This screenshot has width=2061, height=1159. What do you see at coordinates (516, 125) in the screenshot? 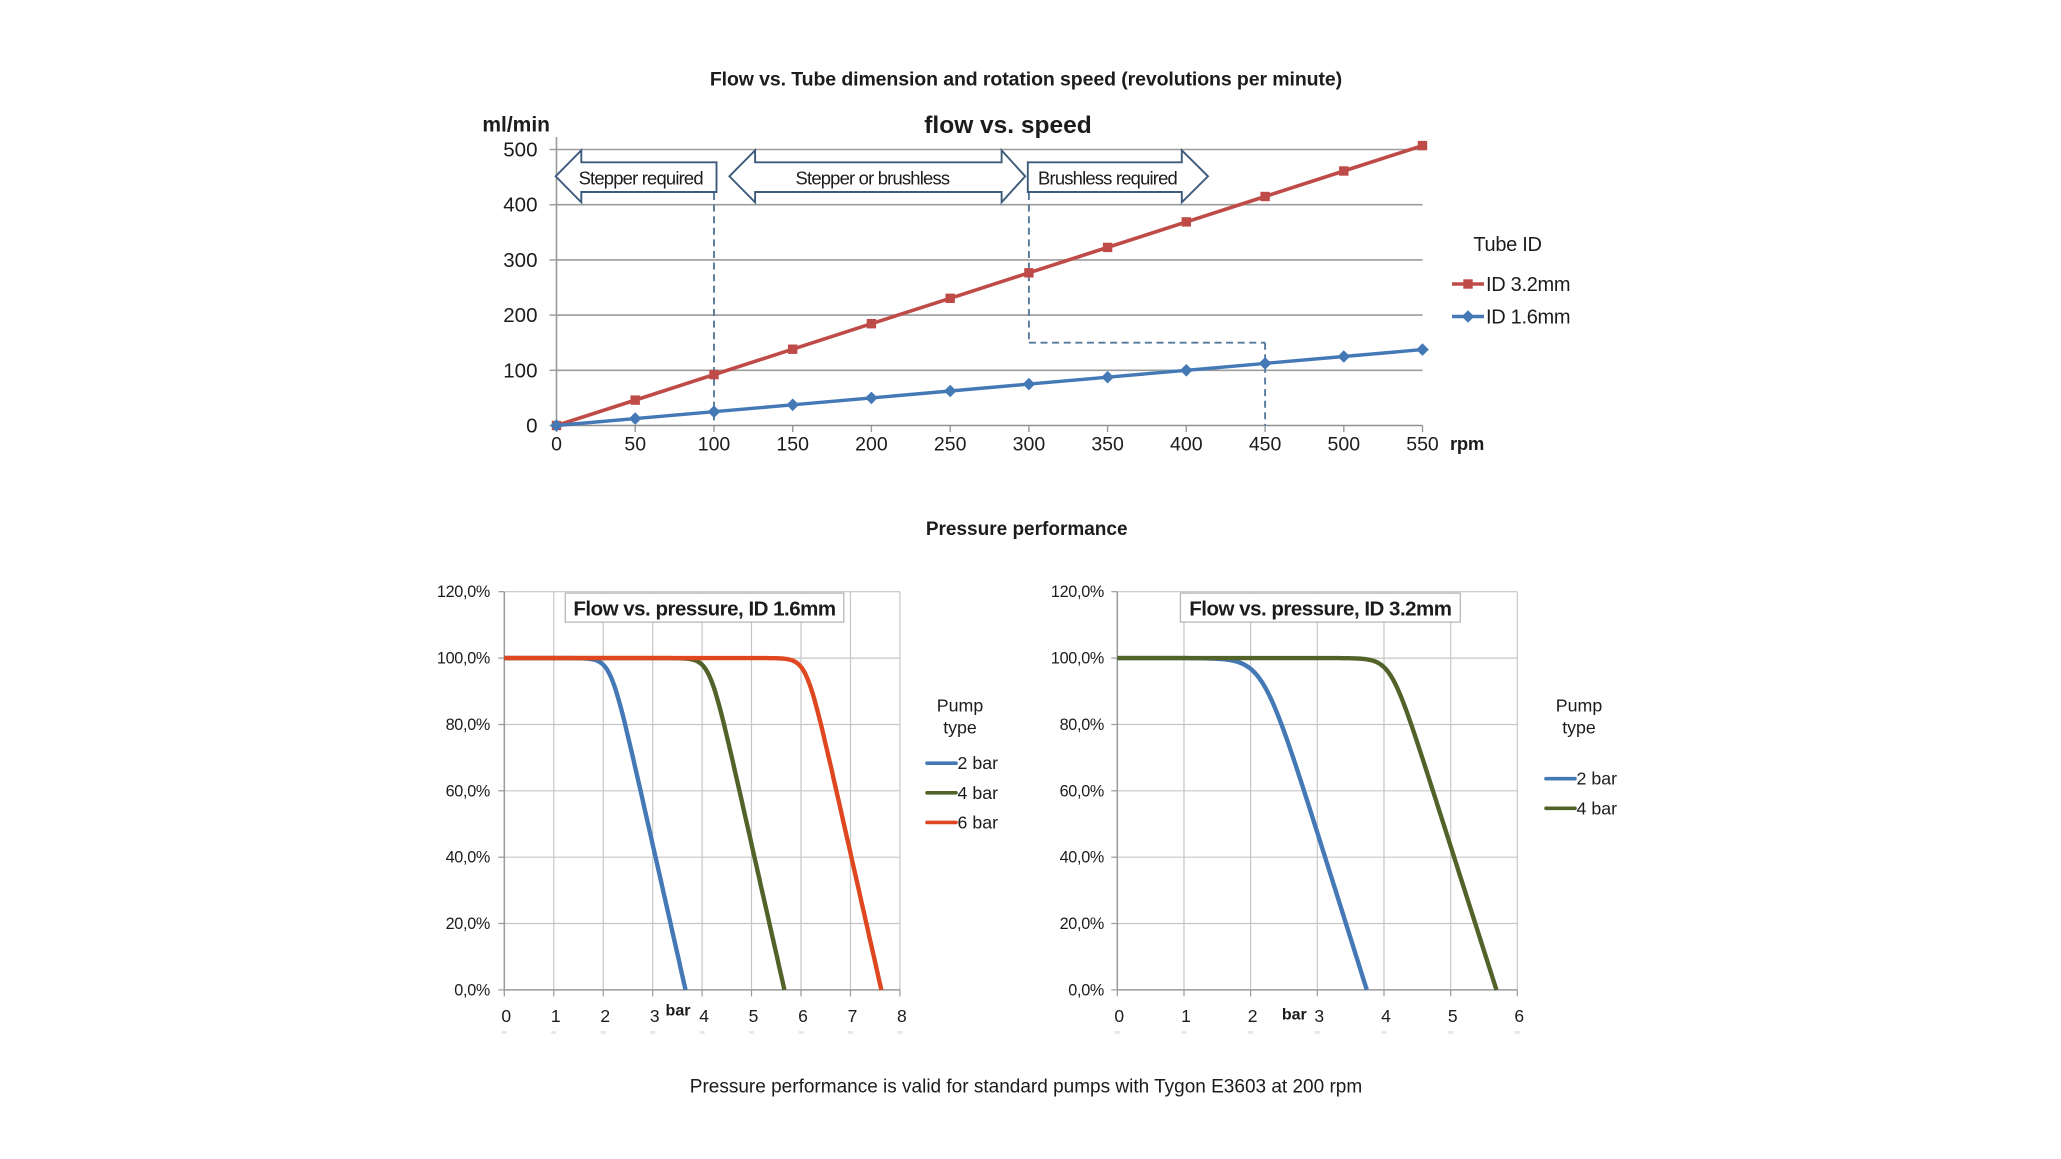
I see `svg-text: ml/min` at bounding box center [516, 125].